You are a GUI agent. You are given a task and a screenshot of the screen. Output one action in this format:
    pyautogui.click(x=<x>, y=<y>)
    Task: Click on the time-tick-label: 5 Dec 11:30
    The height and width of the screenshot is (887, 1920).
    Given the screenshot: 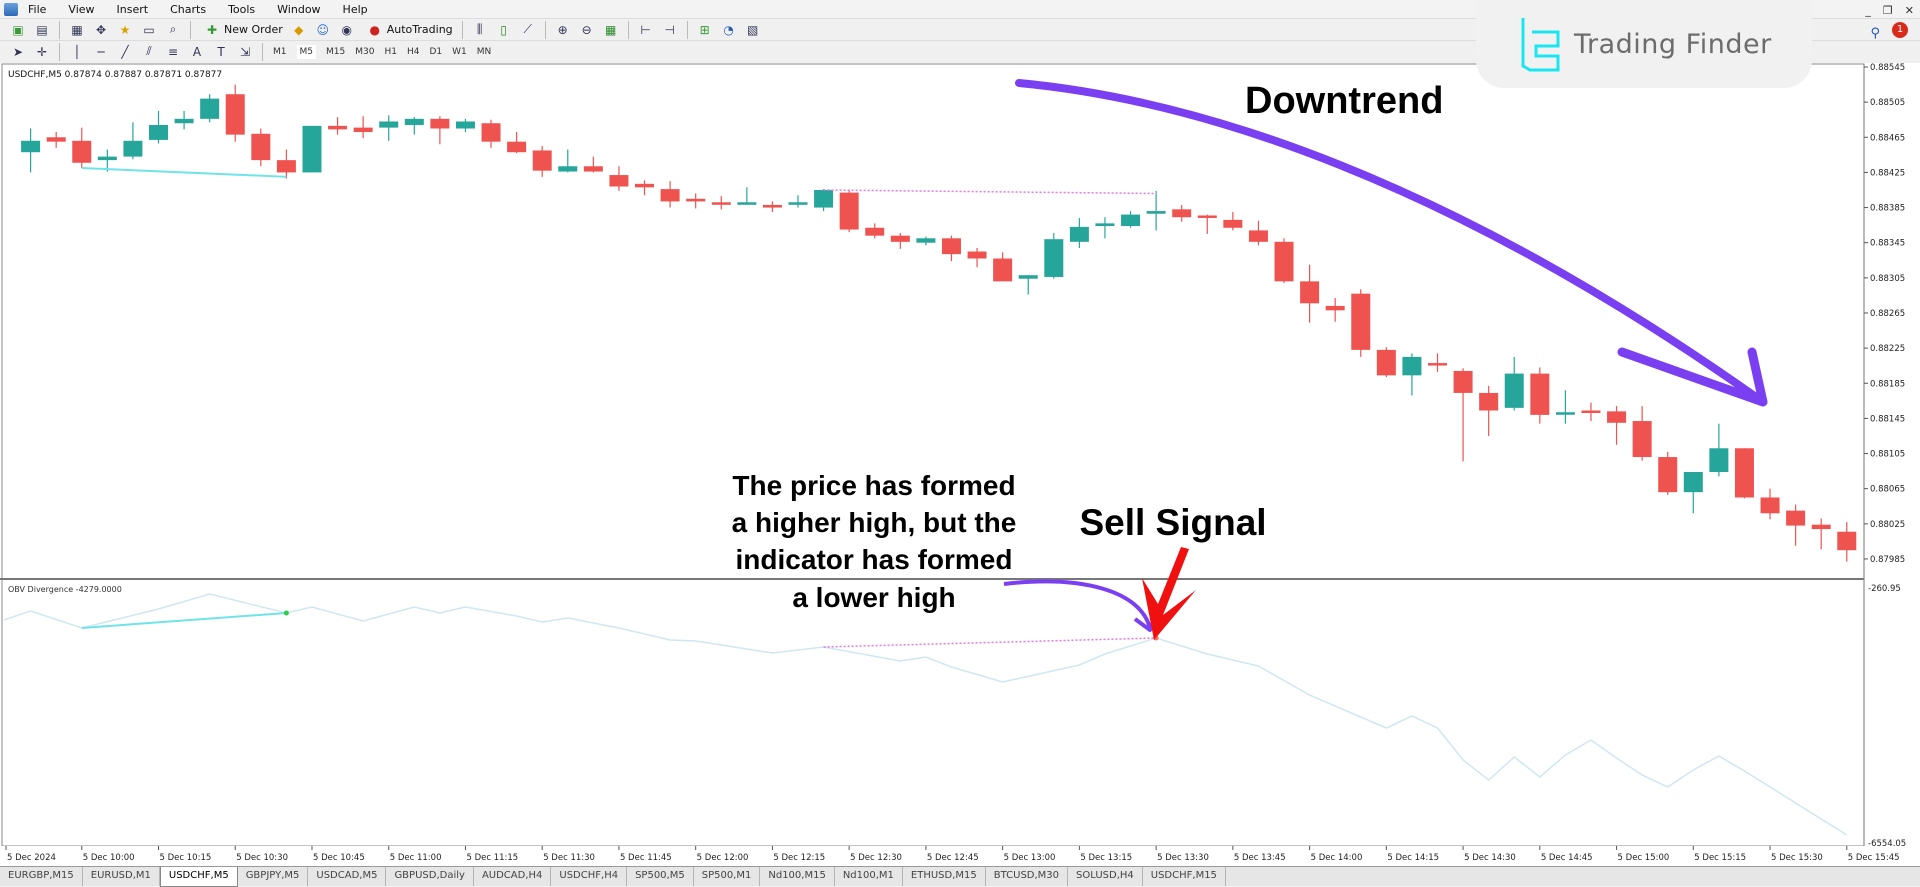 What is the action you would take?
    pyautogui.click(x=569, y=858)
    